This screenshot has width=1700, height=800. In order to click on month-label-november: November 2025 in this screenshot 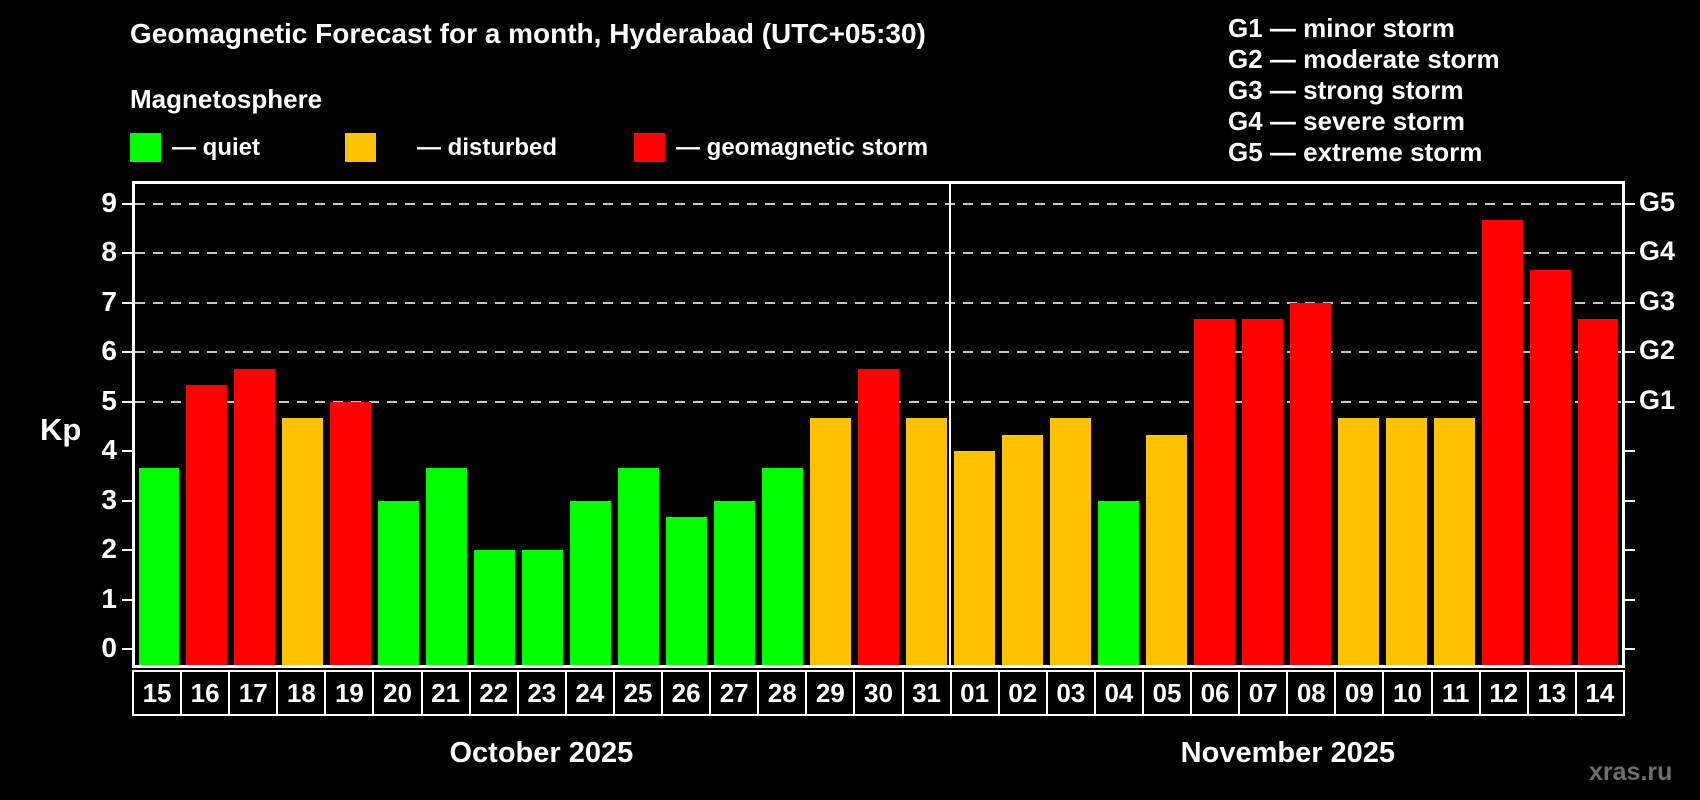, I will do `click(1288, 753)`.